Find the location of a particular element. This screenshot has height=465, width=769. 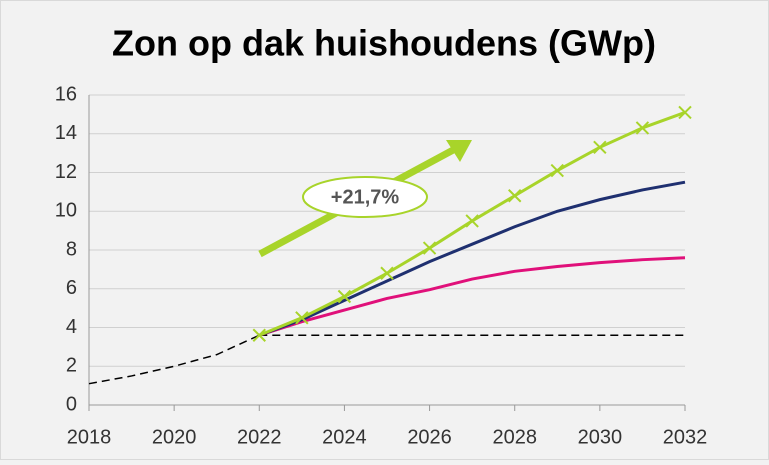

x-tick-label: 2026 is located at coordinates (429, 437).